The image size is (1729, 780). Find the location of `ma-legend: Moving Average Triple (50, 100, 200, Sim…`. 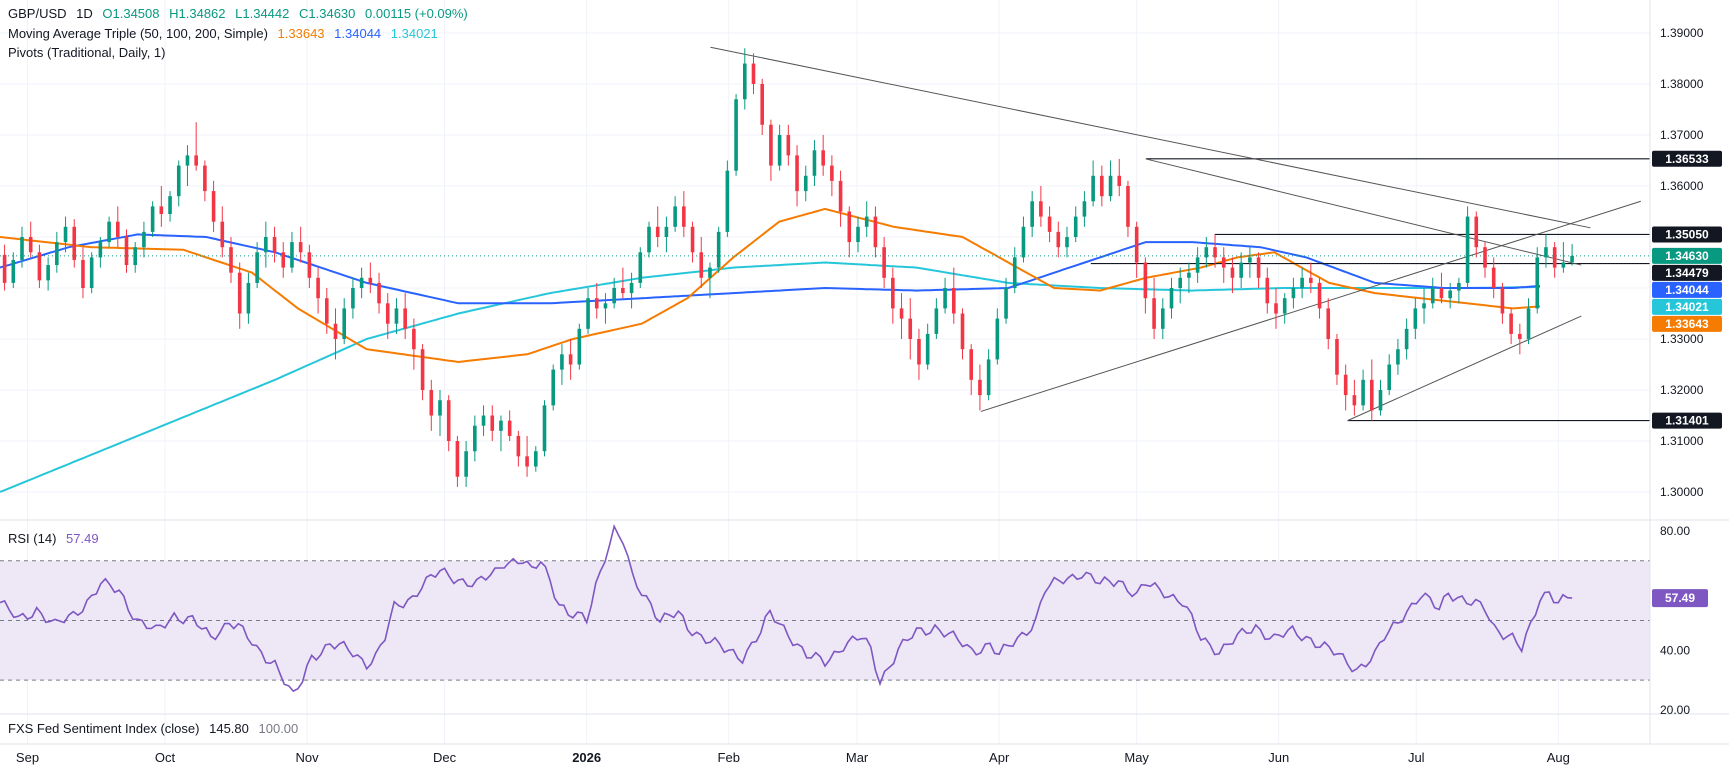

ma-legend: Moving Average Triple (50, 100, 200, Sim… is located at coordinates (226, 34).